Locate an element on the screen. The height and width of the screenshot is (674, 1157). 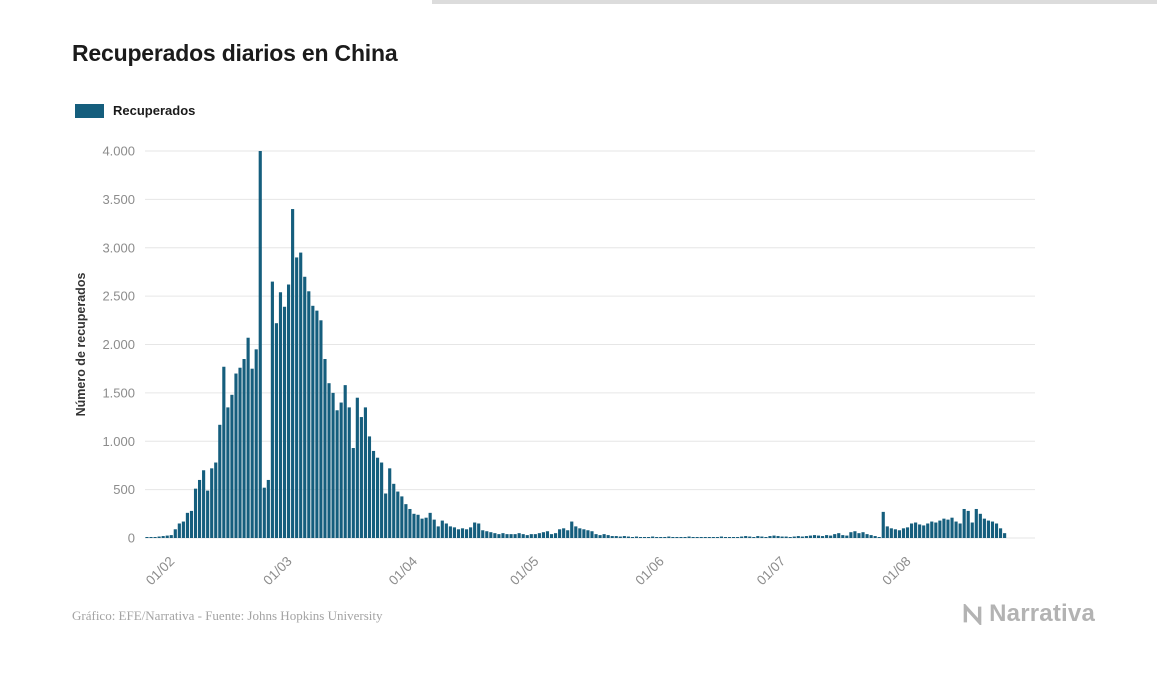
svg-text: 1.500 is located at coordinates (118, 392).